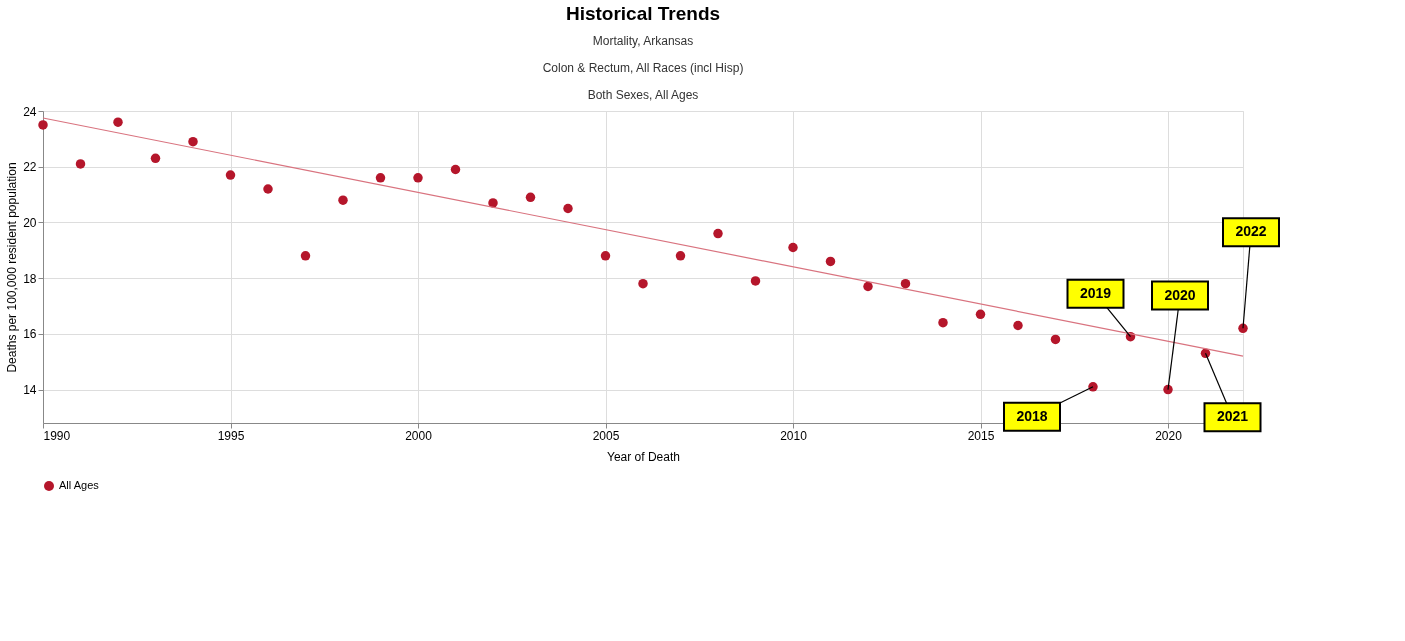 The width and height of the screenshot is (1405, 641). What do you see at coordinates (79, 485) in the screenshot?
I see `legend-label: All Ages` at bounding box center [79, 485].